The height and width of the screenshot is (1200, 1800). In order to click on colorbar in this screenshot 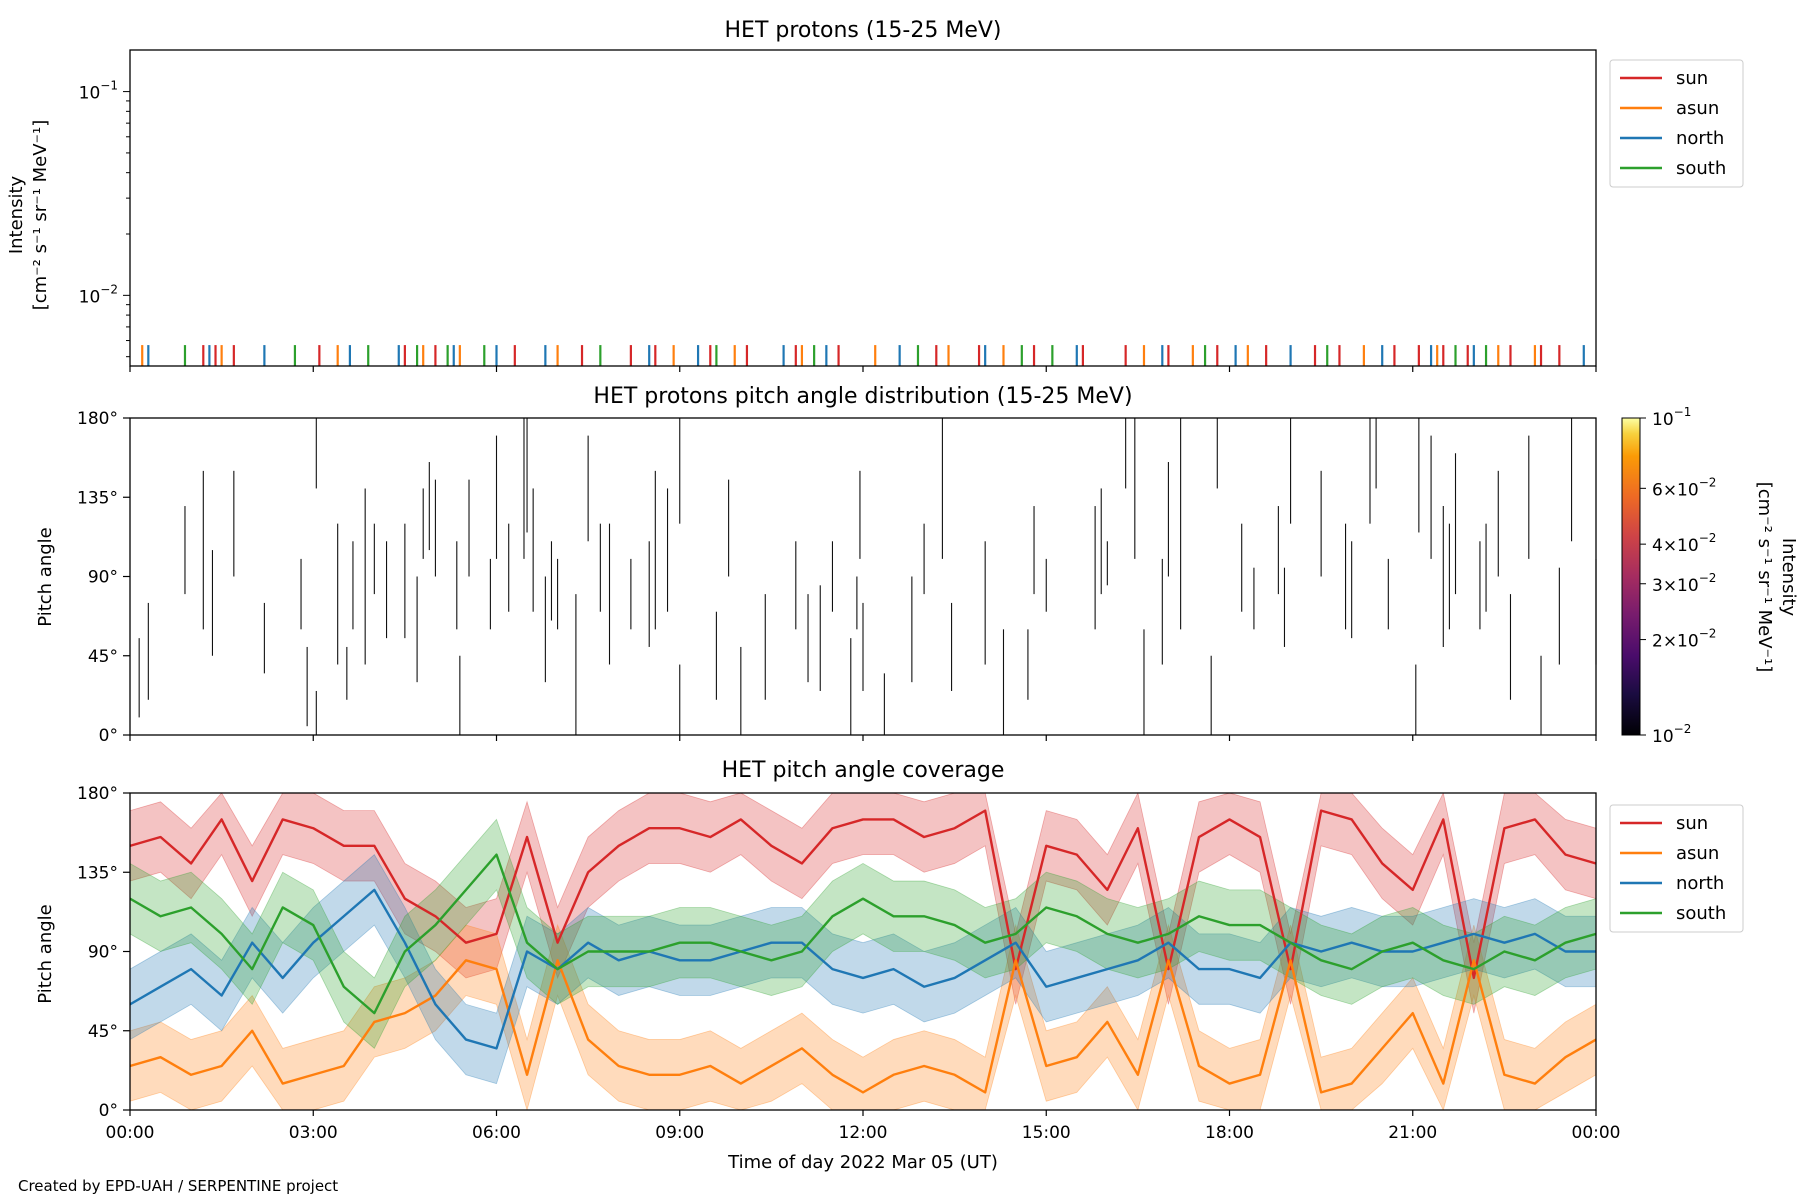, I will do `click(1631, 576)`.